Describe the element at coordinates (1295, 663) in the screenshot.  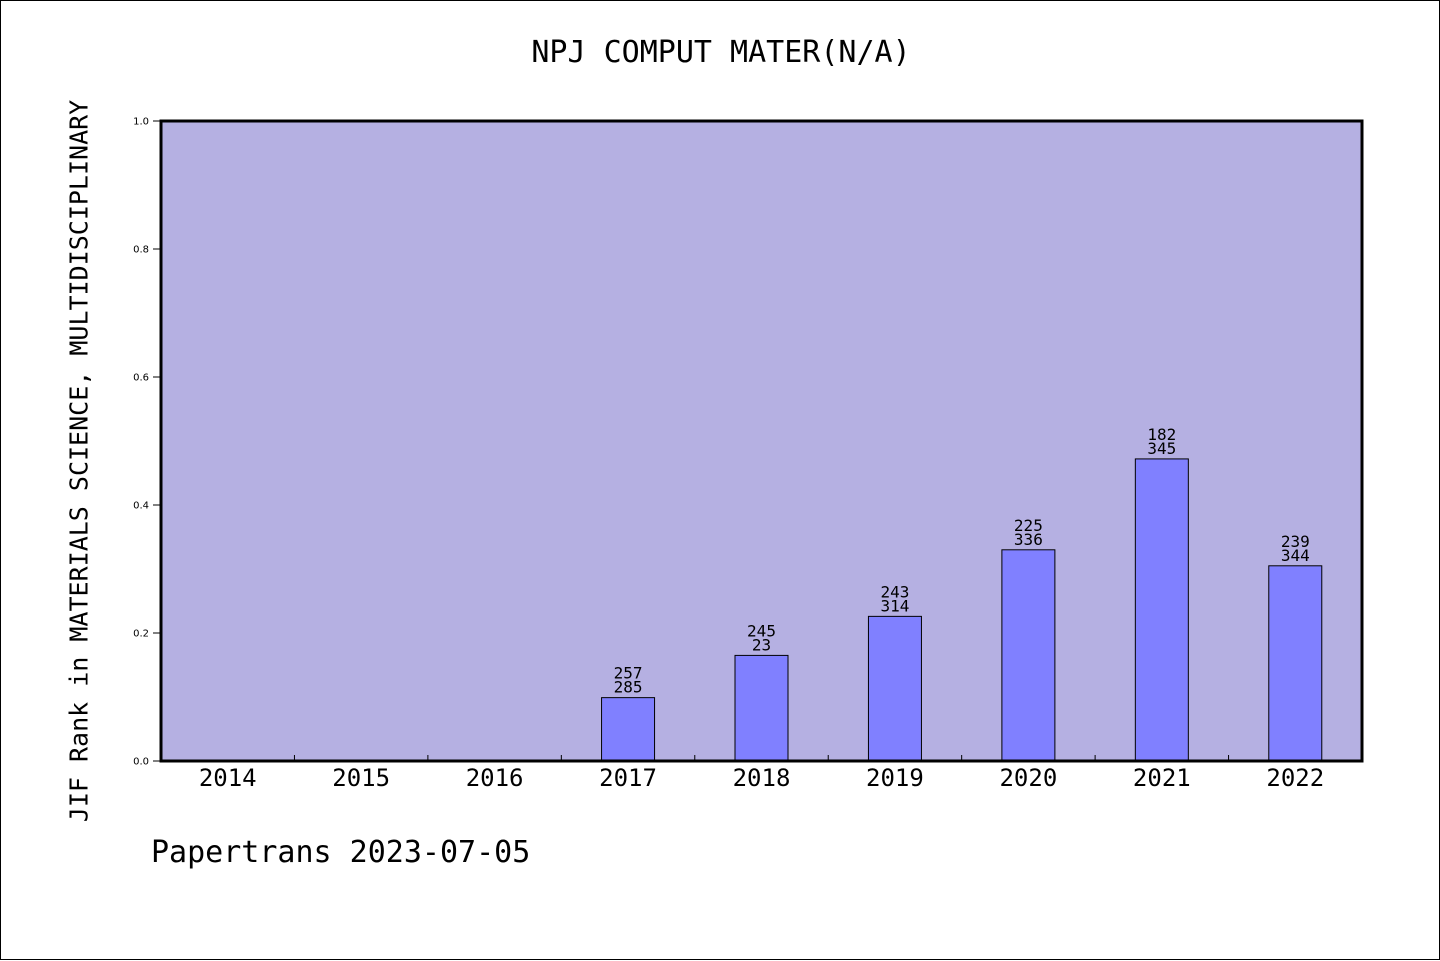
I see `bar-2022` at that location.